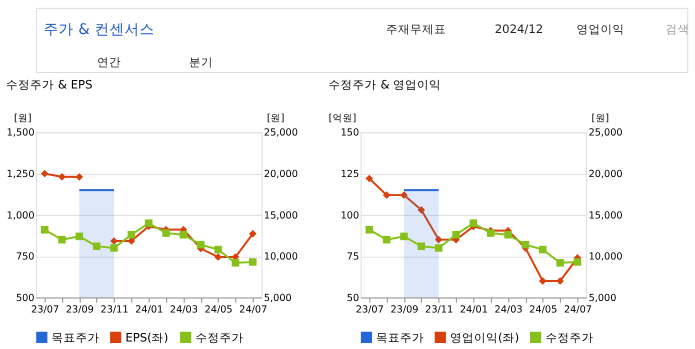 The height and width of the screenshot is (349, 695). Describe the element at coordinates (108, 62) in the screenshot. I see `text: 연간` at that location.